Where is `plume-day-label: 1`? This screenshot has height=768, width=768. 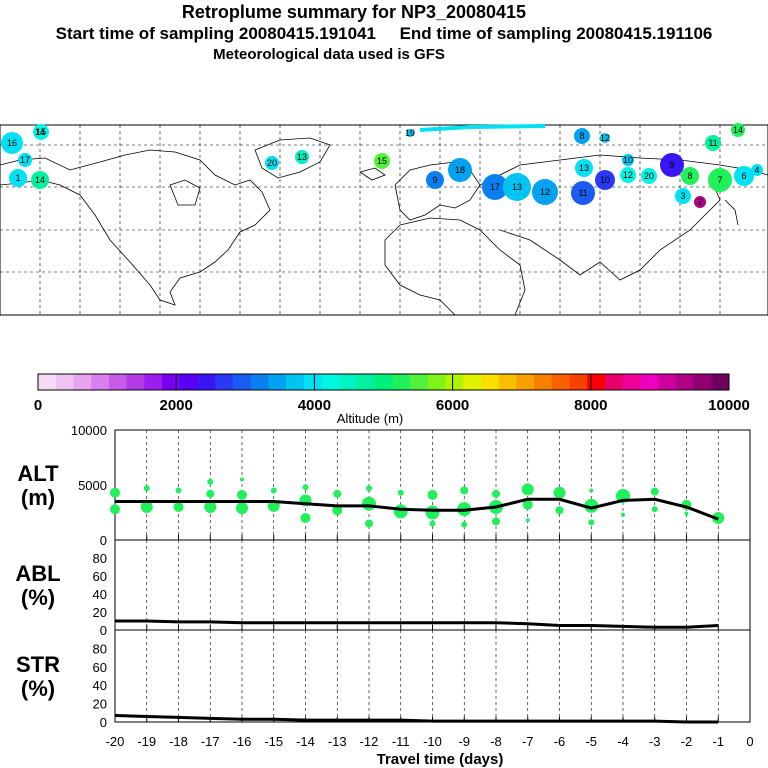
plume-day-label: 1 is located at coordinates (17, 178).